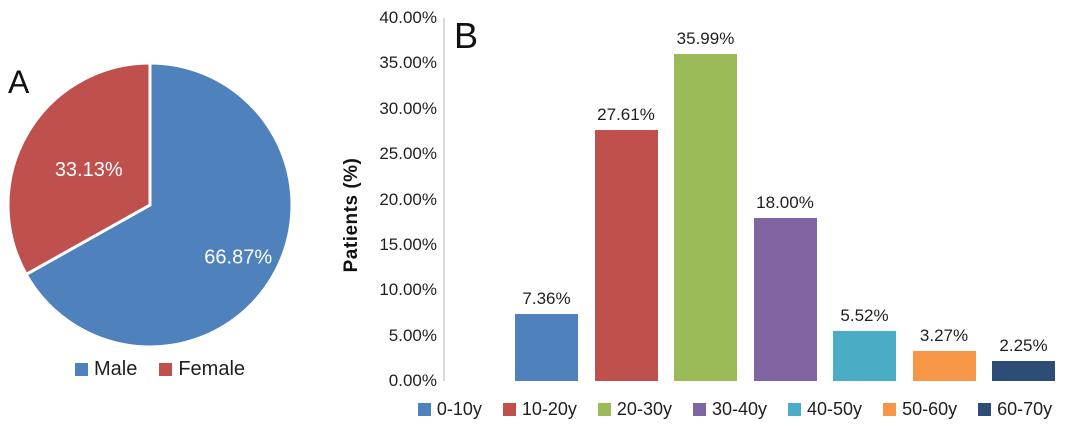 This screenshot has height=434, width=1075. What do you see at coordinates (705, 217) in the screenshot?
I see `bar-20-30y` at bounding box center [705, 217].